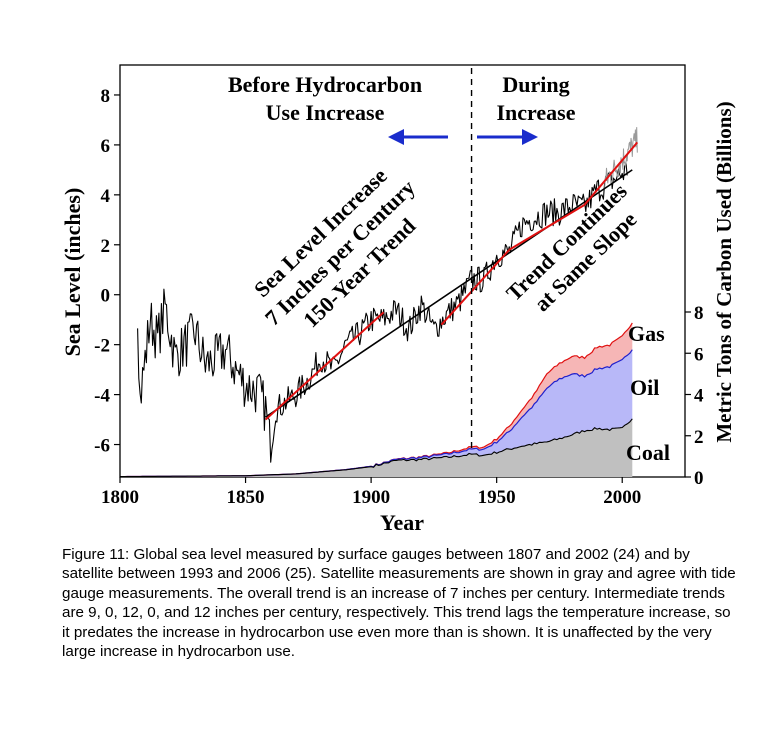 The height and width of the screenshot is (750, 777). Describe the element at coordinates (72, 272) in the screenshot. I see `y-axis-title-left: Sea Level (inches)` at that location.